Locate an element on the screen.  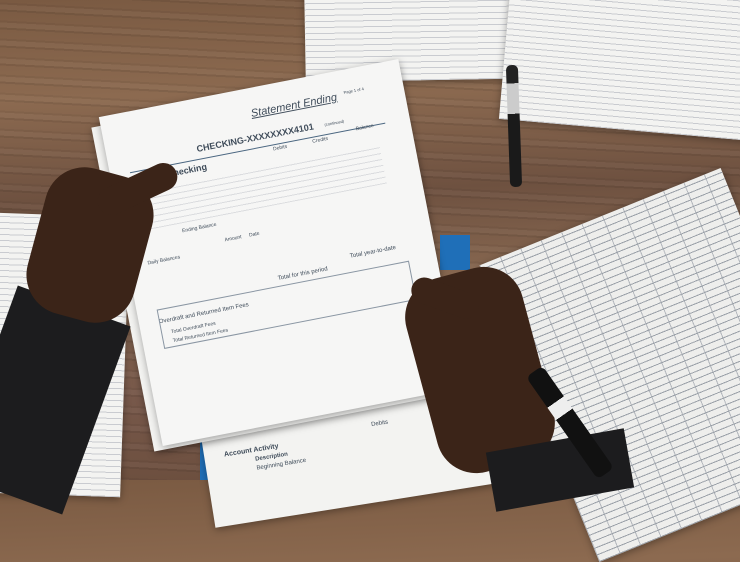
blue-folder is located at coordinates (455, 252).